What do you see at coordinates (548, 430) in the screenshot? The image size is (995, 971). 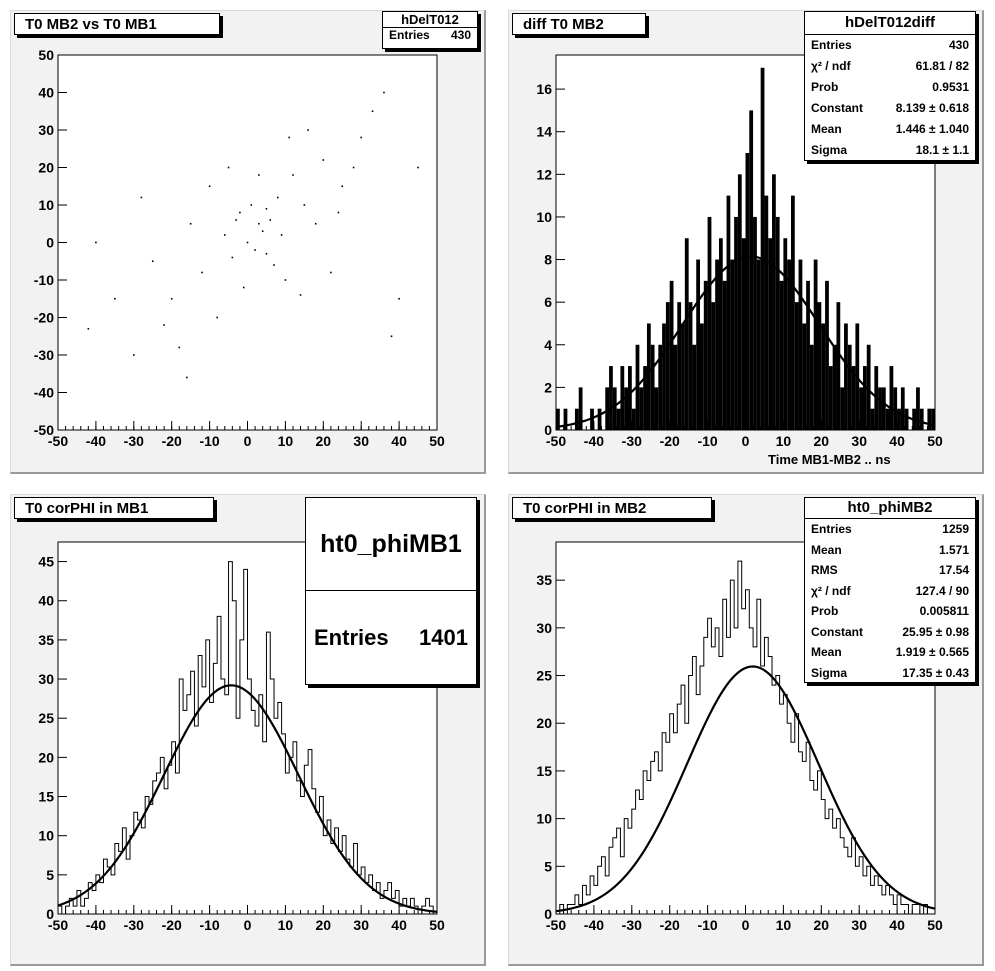 I see `y-tick-label: 0` at bounding box center [548, 430].